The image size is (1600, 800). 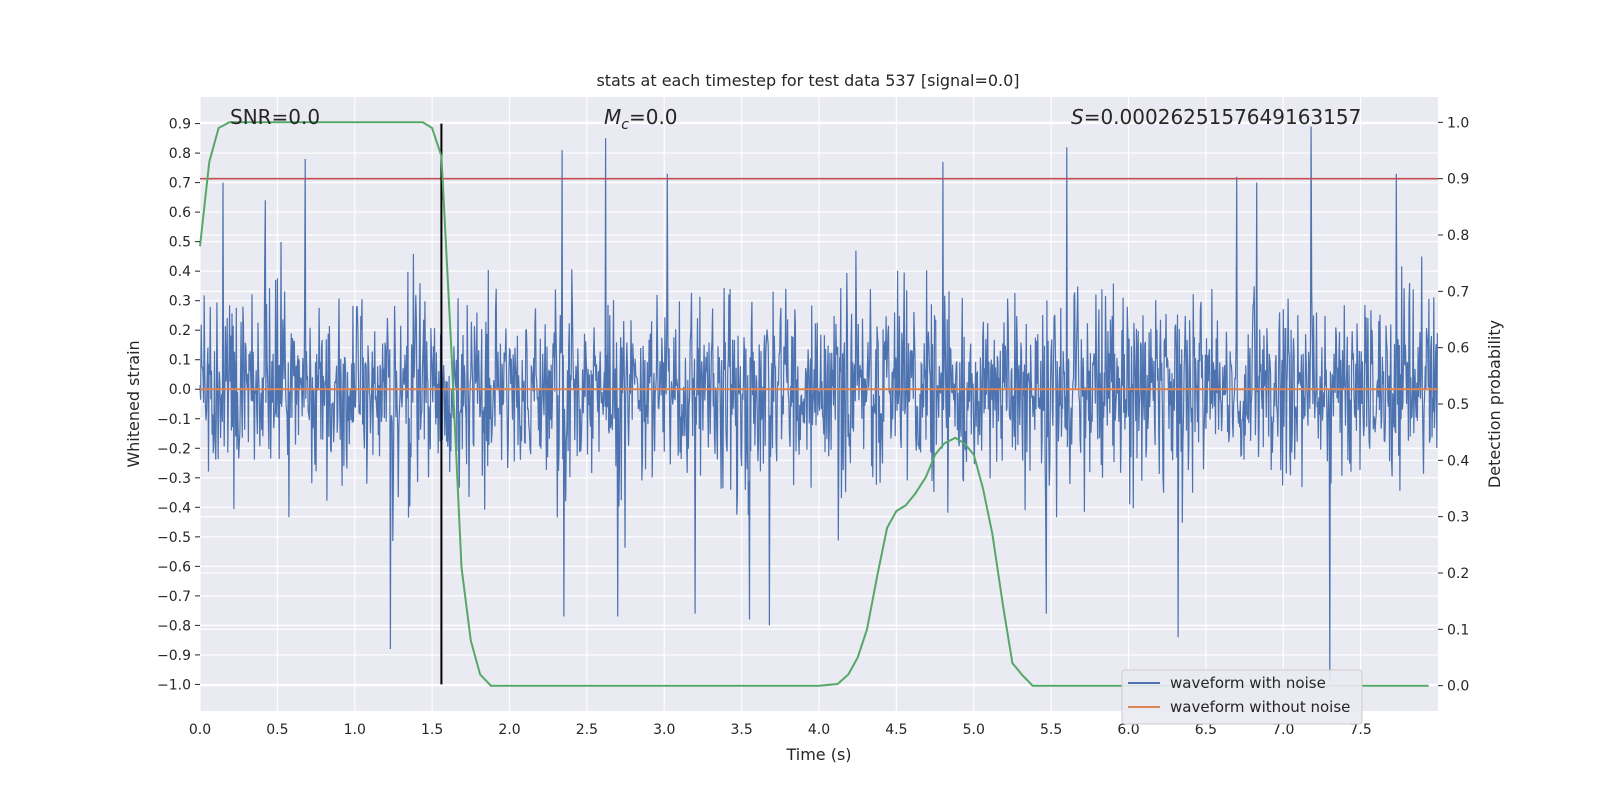 What do you see at coordinates (1128, 730) in the screenshot?
I see `x-tick-label: 6.0` at bounding box center [1128, 730].